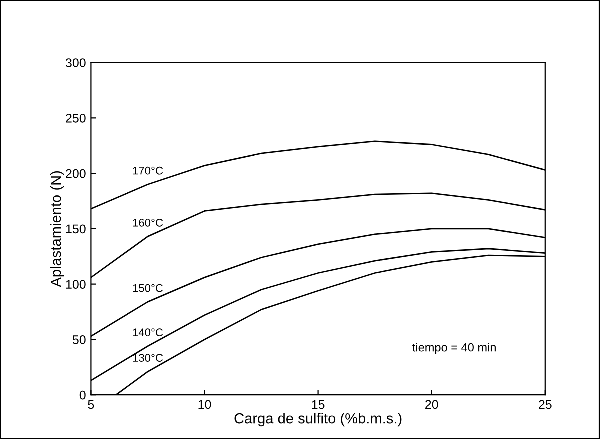 The width and height of the screenshot is (600, 439). I want to click on x-tick-label: 10, so click(205, 405).